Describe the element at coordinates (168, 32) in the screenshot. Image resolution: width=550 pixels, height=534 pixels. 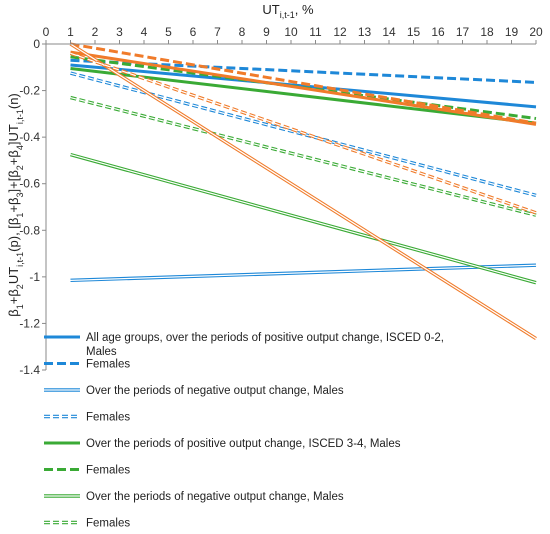
I see `x-tick-label: 5` at that location.